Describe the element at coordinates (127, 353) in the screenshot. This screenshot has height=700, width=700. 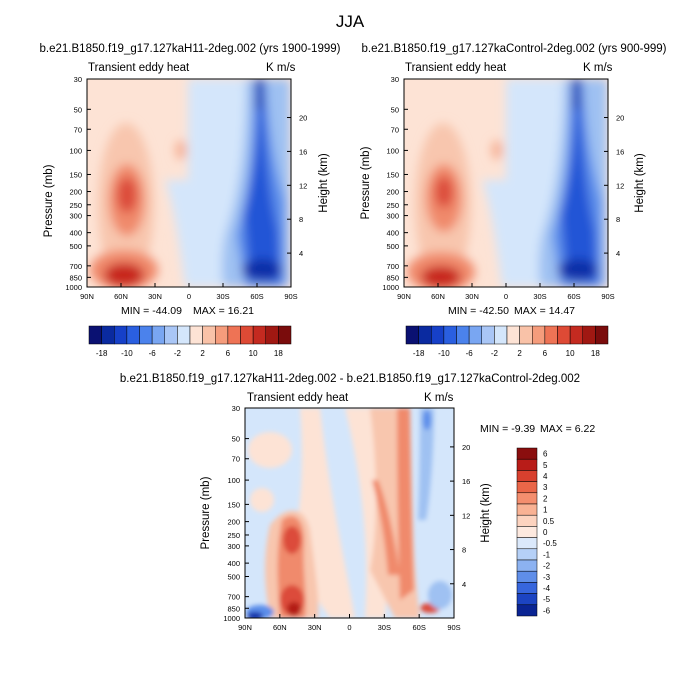
I see `panel1-colorbar-label--10: -10` at that location.